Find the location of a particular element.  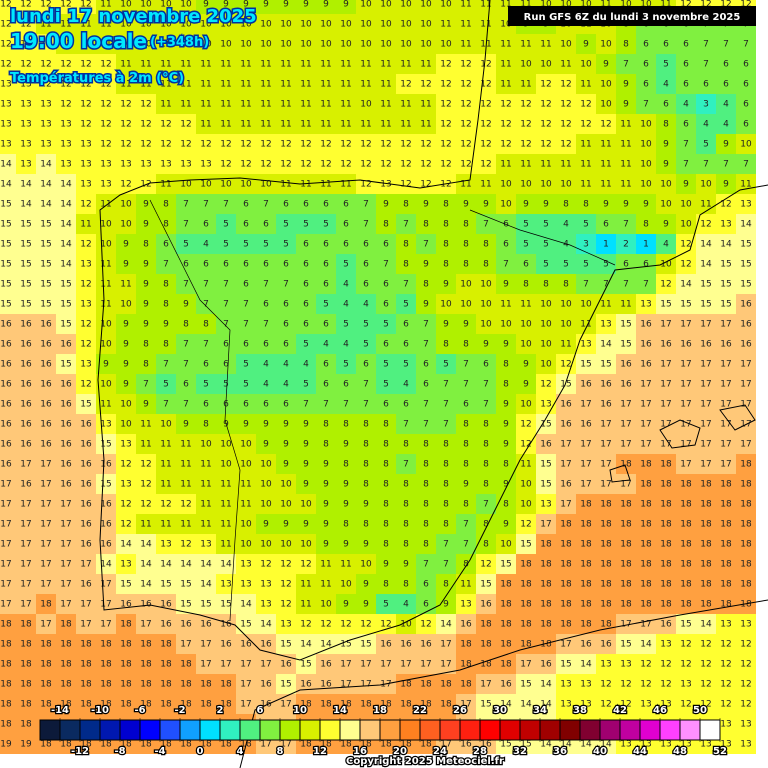

grid-value: 15 is located at coordinates (105, 445).